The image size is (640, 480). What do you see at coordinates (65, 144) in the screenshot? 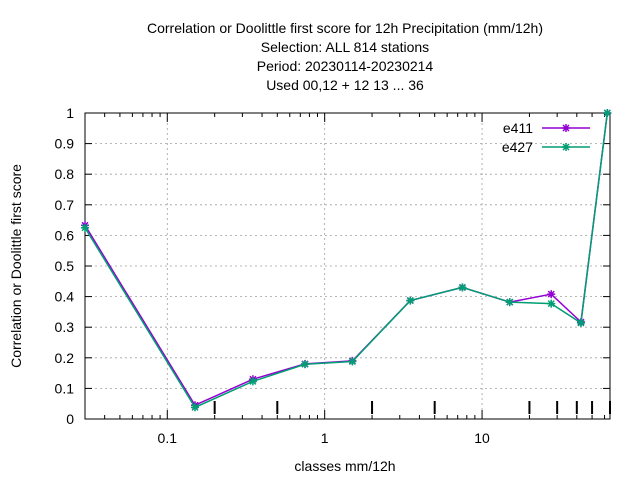
I see `y-tick-label: 0.9` at bounding box center [65, 144].